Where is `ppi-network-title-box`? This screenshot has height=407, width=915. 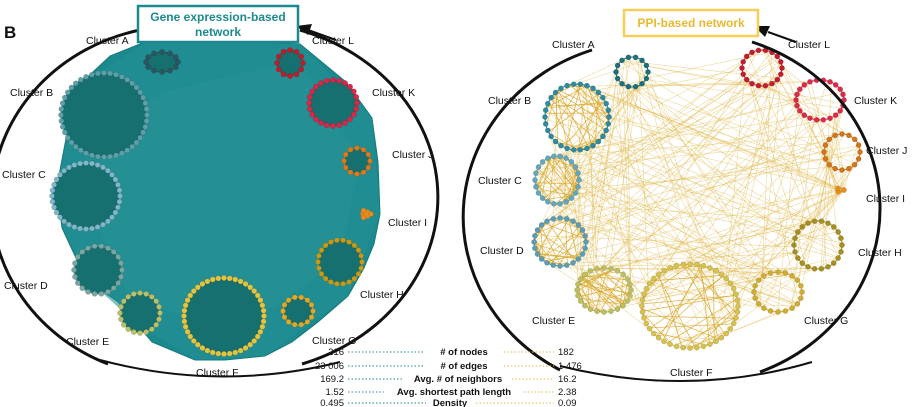 ppi-network-title-box is located at coordinates (691, 23).